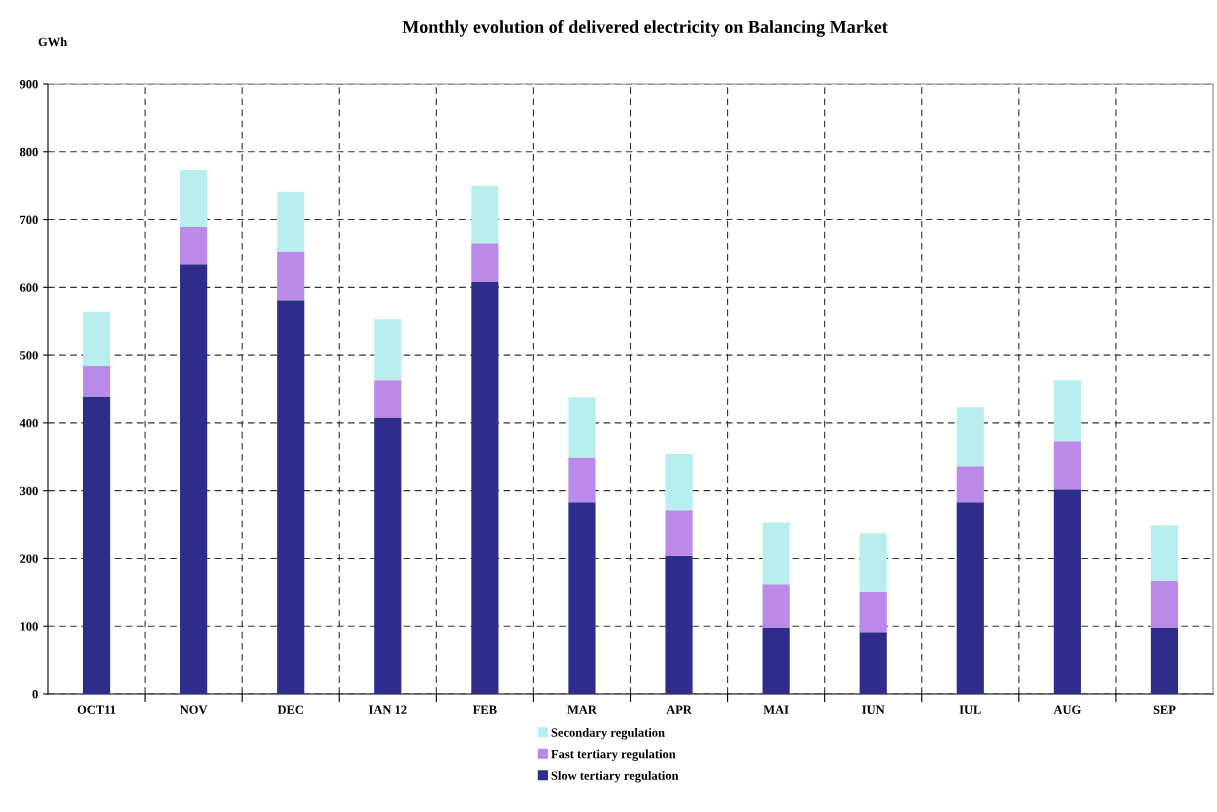 Image resolution: width=1217 pixels, height=812 pixels. What do you see at coordinates (645, 28) in the screenshot?
I see `chart-title: Monthly evolution of delivered electricity on Balancing Market` at bounding box center [645, 28].